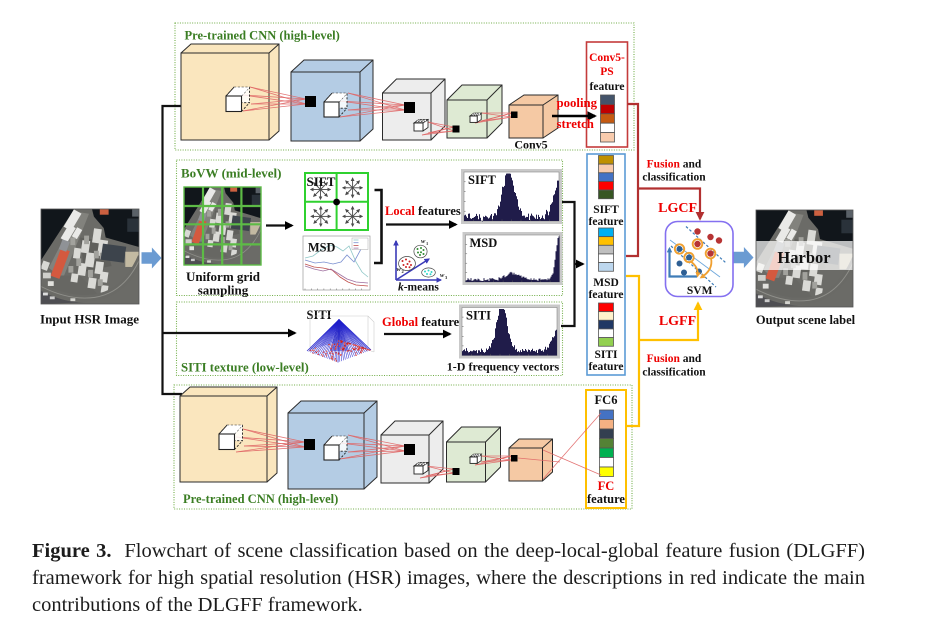 The image size is (930, 634). Describe the element at coordinates (421, 322) in the screenshot. I see `svg-text: Global feature` at that location.